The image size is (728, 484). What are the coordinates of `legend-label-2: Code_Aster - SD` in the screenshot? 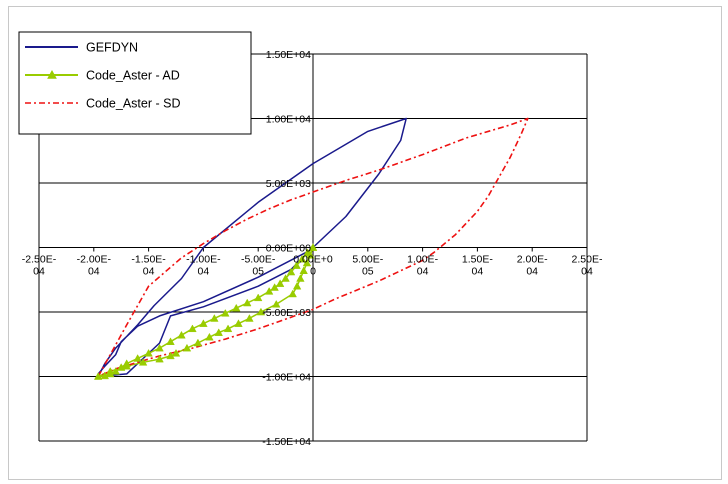 It's located at (133, 104).